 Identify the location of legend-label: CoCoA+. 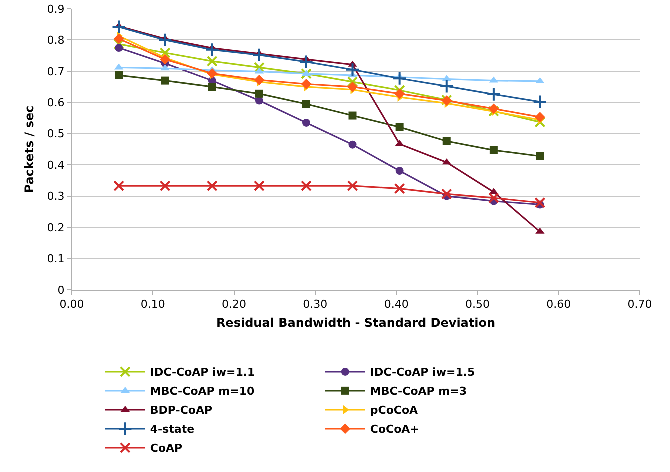
(395, 429).